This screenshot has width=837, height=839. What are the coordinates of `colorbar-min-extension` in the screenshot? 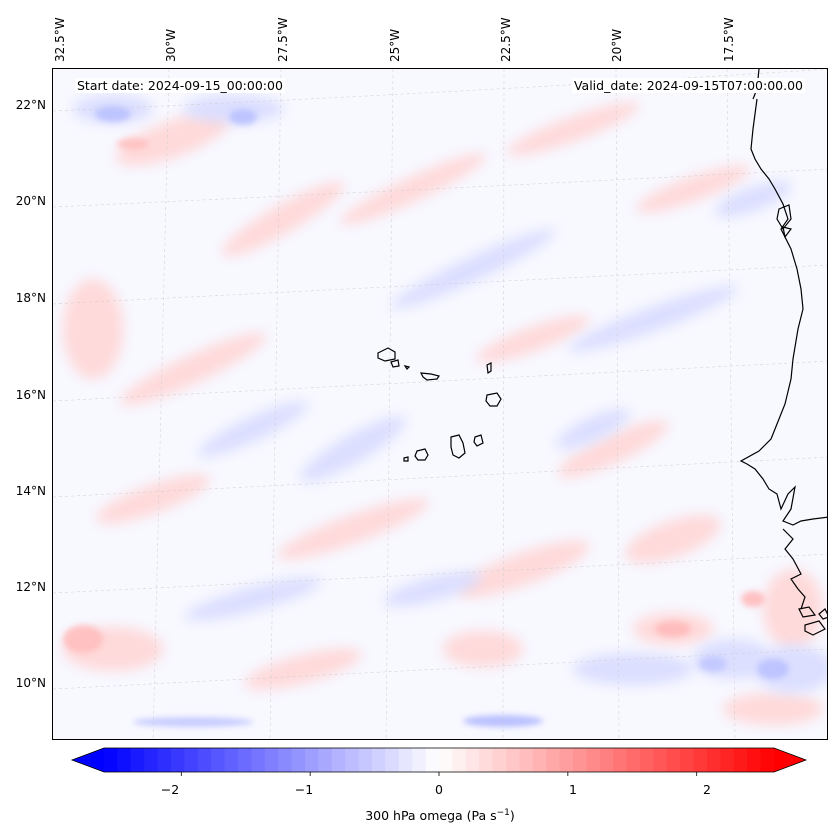 It's located at (88, 760).